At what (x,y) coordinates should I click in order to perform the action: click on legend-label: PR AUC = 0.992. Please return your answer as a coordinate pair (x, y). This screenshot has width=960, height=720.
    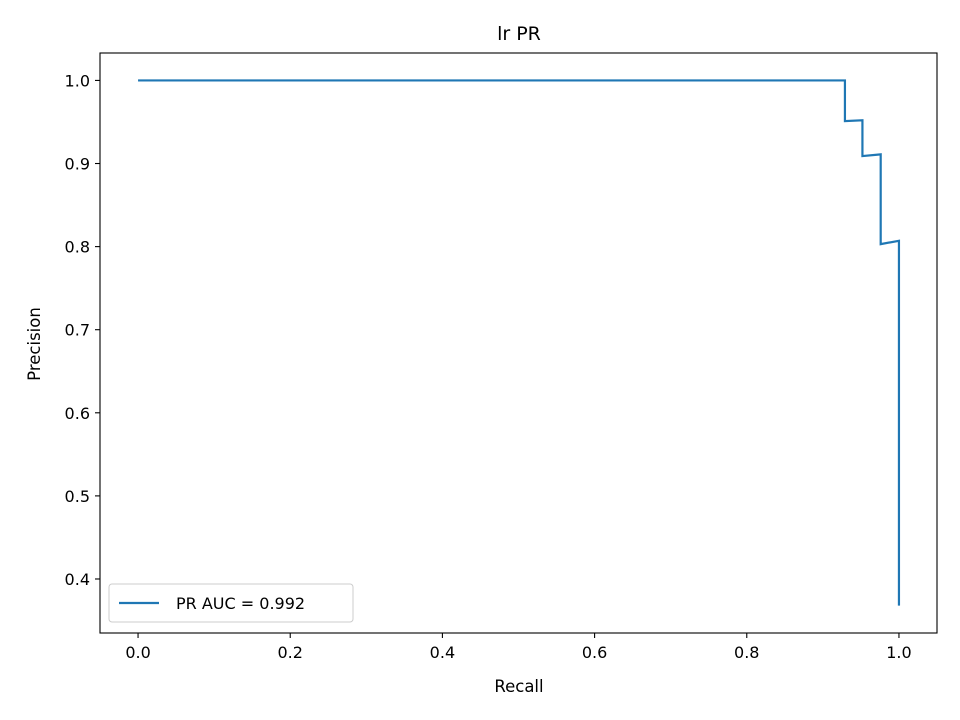
    Looking at the image, I should click on (240, 603).